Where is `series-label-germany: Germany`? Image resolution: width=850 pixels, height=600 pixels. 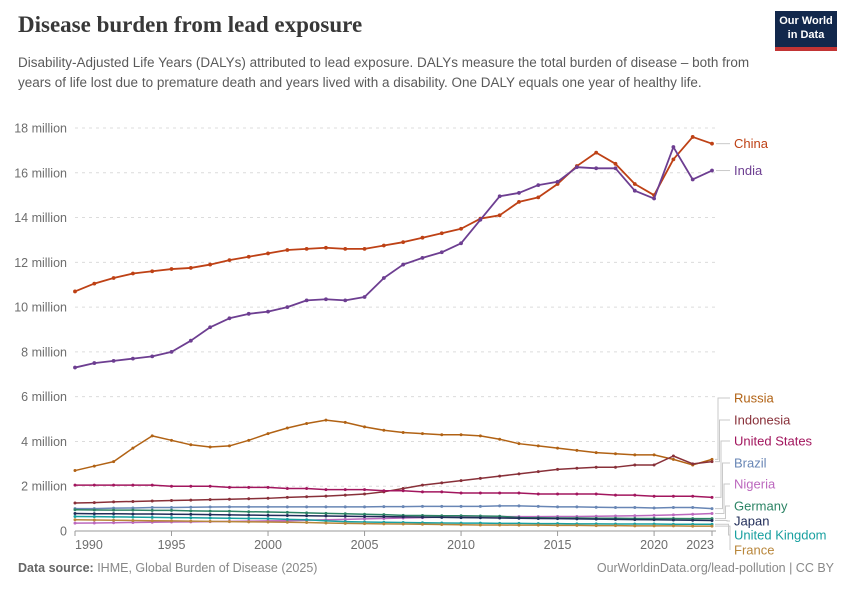
series-label-germany: Germany is located at coordinates (761, 506).